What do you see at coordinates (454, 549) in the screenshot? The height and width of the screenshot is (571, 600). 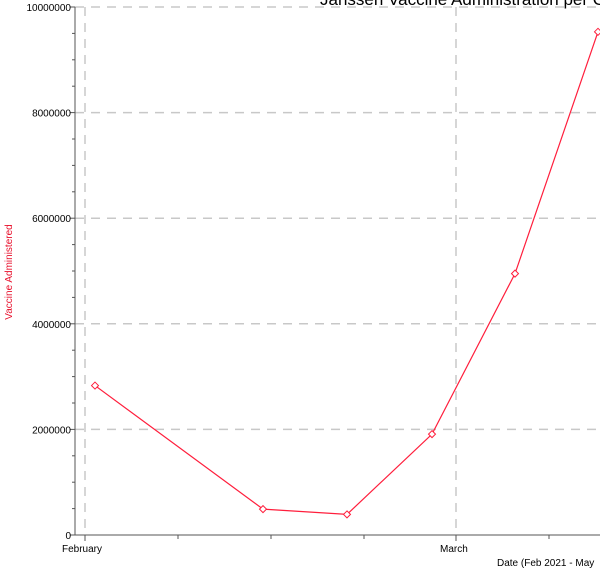 I see `x-tick-label: March` at bounding box center [454, 549].